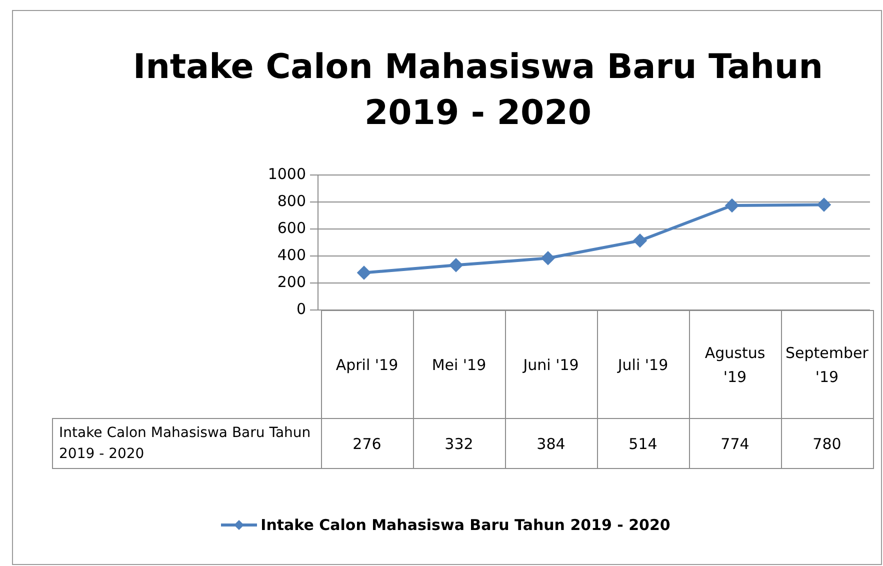 Image resolution: width=883 pixels, height=566 pixels. Describe the element at coordinates (291, 255) in the screenshot. I see `y-tick-label: 400` at that location.